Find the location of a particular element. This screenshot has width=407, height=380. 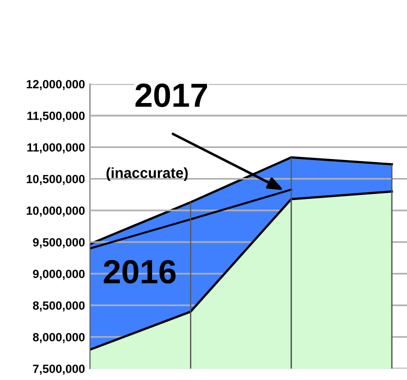

y-tick-label: 10,500,000 is located at coordinates (55, 179).